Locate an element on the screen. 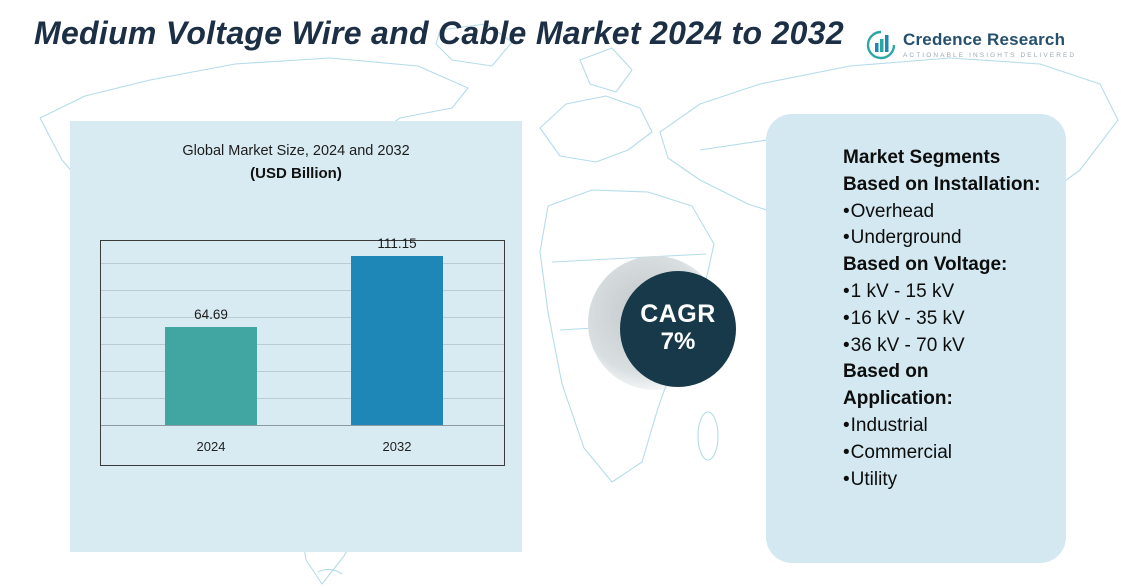 Image resolution: width=1121 pixels, height=587 pixels. cagr-label: CAGR is located at coordinates (678, 313).